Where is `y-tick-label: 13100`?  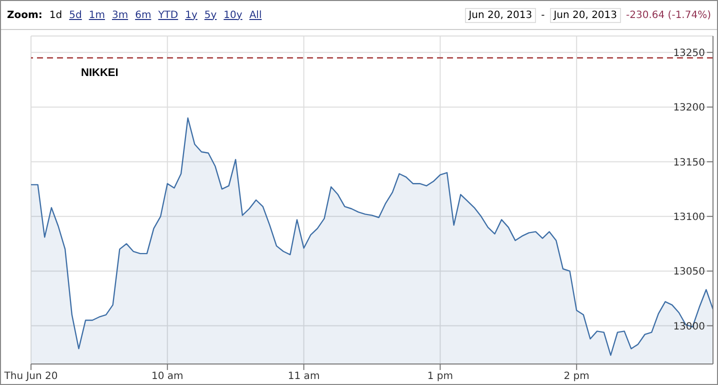
y-tick-label: 13100 is located at coordinates (689, 217).